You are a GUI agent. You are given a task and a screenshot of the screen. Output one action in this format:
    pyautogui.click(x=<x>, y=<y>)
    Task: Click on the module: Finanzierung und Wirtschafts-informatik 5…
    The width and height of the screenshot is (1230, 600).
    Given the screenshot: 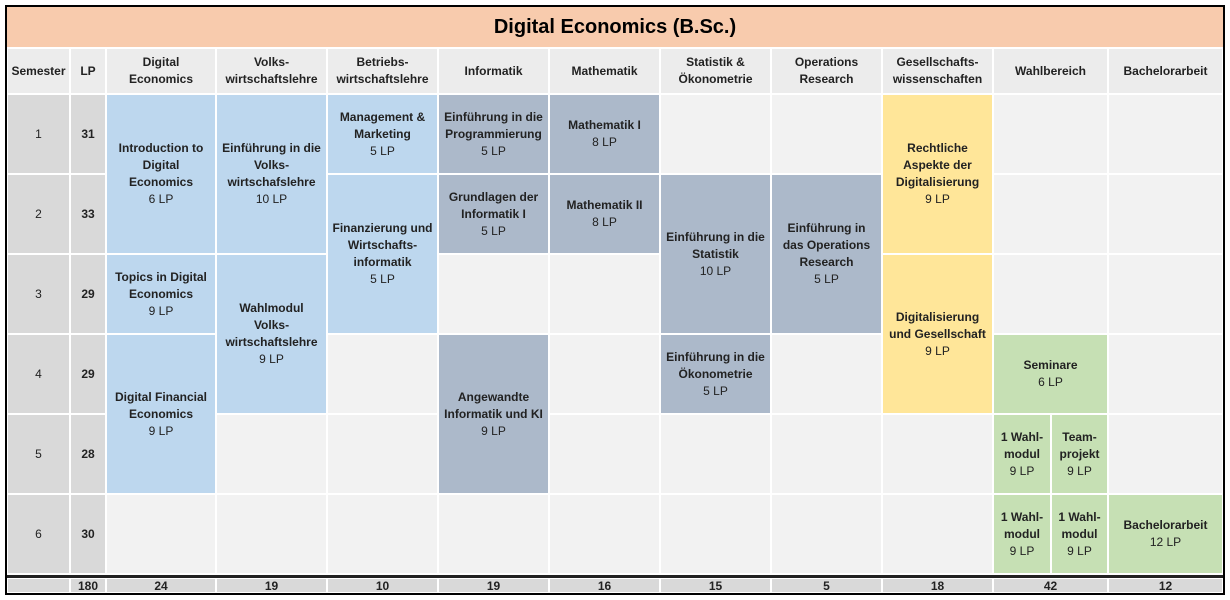 What is the action you would take?
    pyautogui.click(x=382, y=254)
    